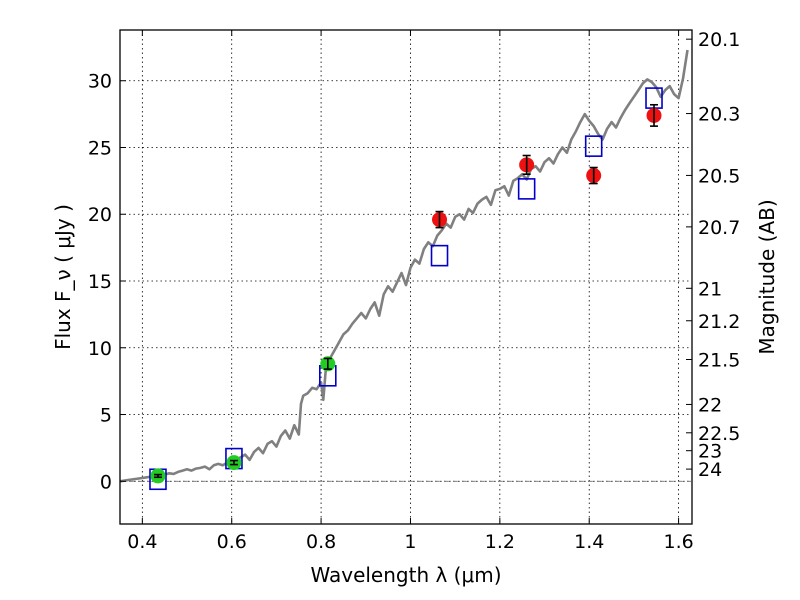 The height and width of the screenshot is (600, 800). What do you see at coordinates (589, 542) in the screenshot?
I see `x-tick-label: 1.4` at bounding box center [589, 542].